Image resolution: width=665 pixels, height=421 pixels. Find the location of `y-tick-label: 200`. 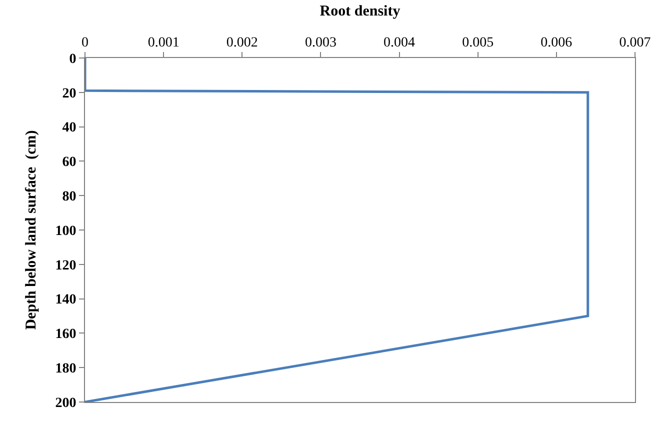

y-tick-label: 200 is located at coordinates (65, 403).